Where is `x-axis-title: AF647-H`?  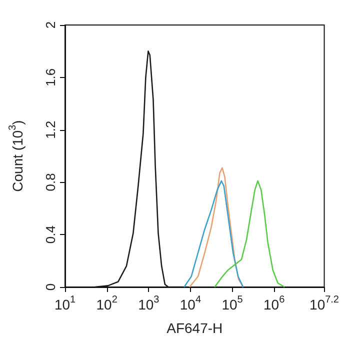 x-axis-title: AF647-H is located at coordinates (194, 328).